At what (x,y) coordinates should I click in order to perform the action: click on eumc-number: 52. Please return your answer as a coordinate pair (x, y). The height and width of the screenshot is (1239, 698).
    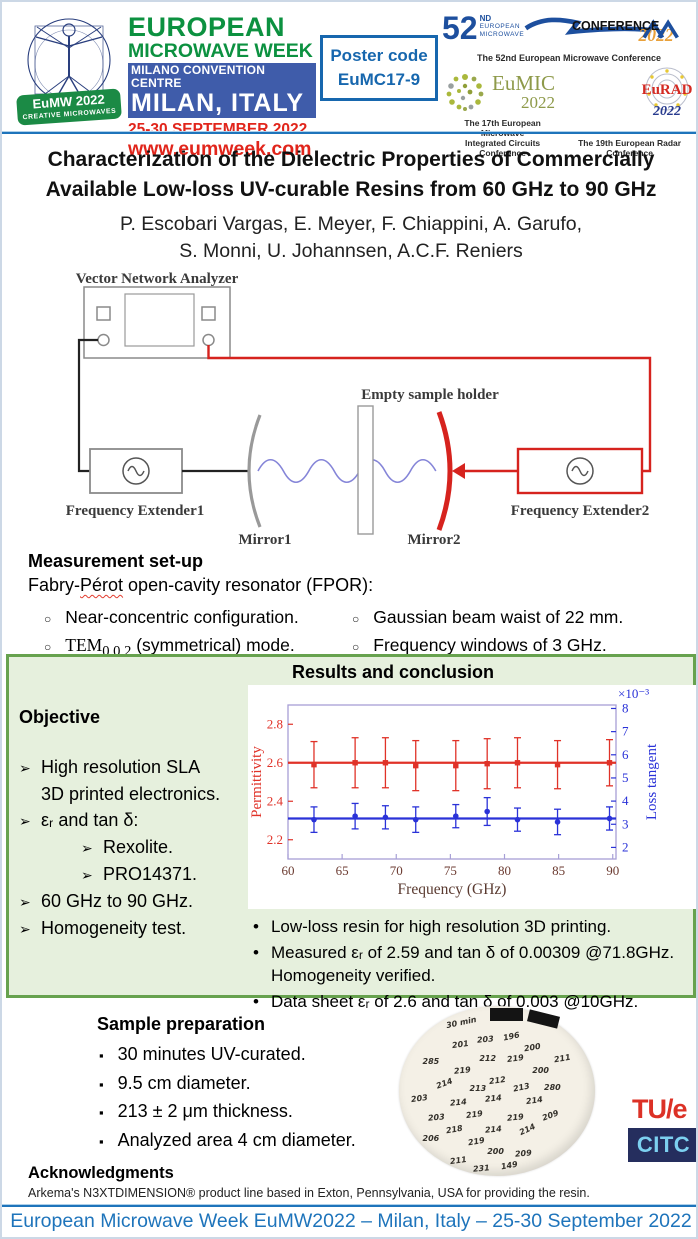
    Looking at the image, I should click on (460, 28).